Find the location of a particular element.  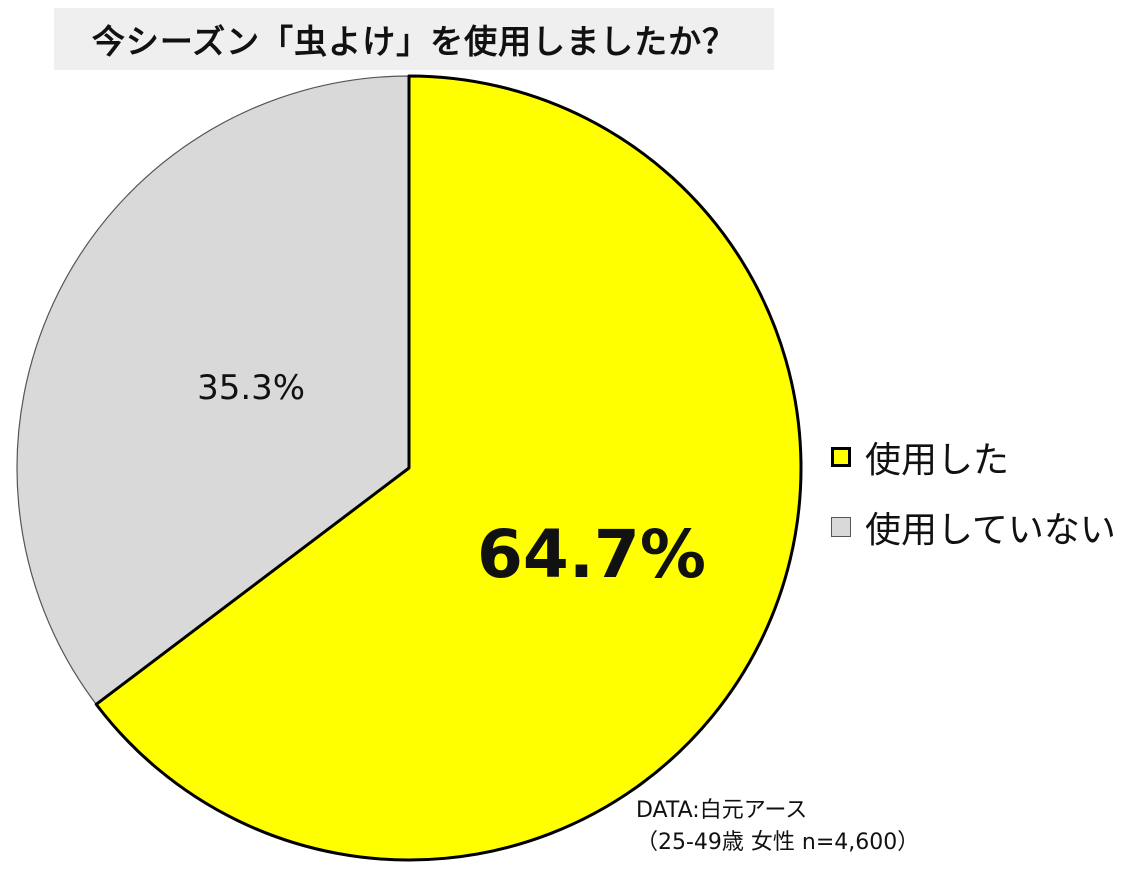

legend-label-used: 使用した is located at coordinates (937, 460).